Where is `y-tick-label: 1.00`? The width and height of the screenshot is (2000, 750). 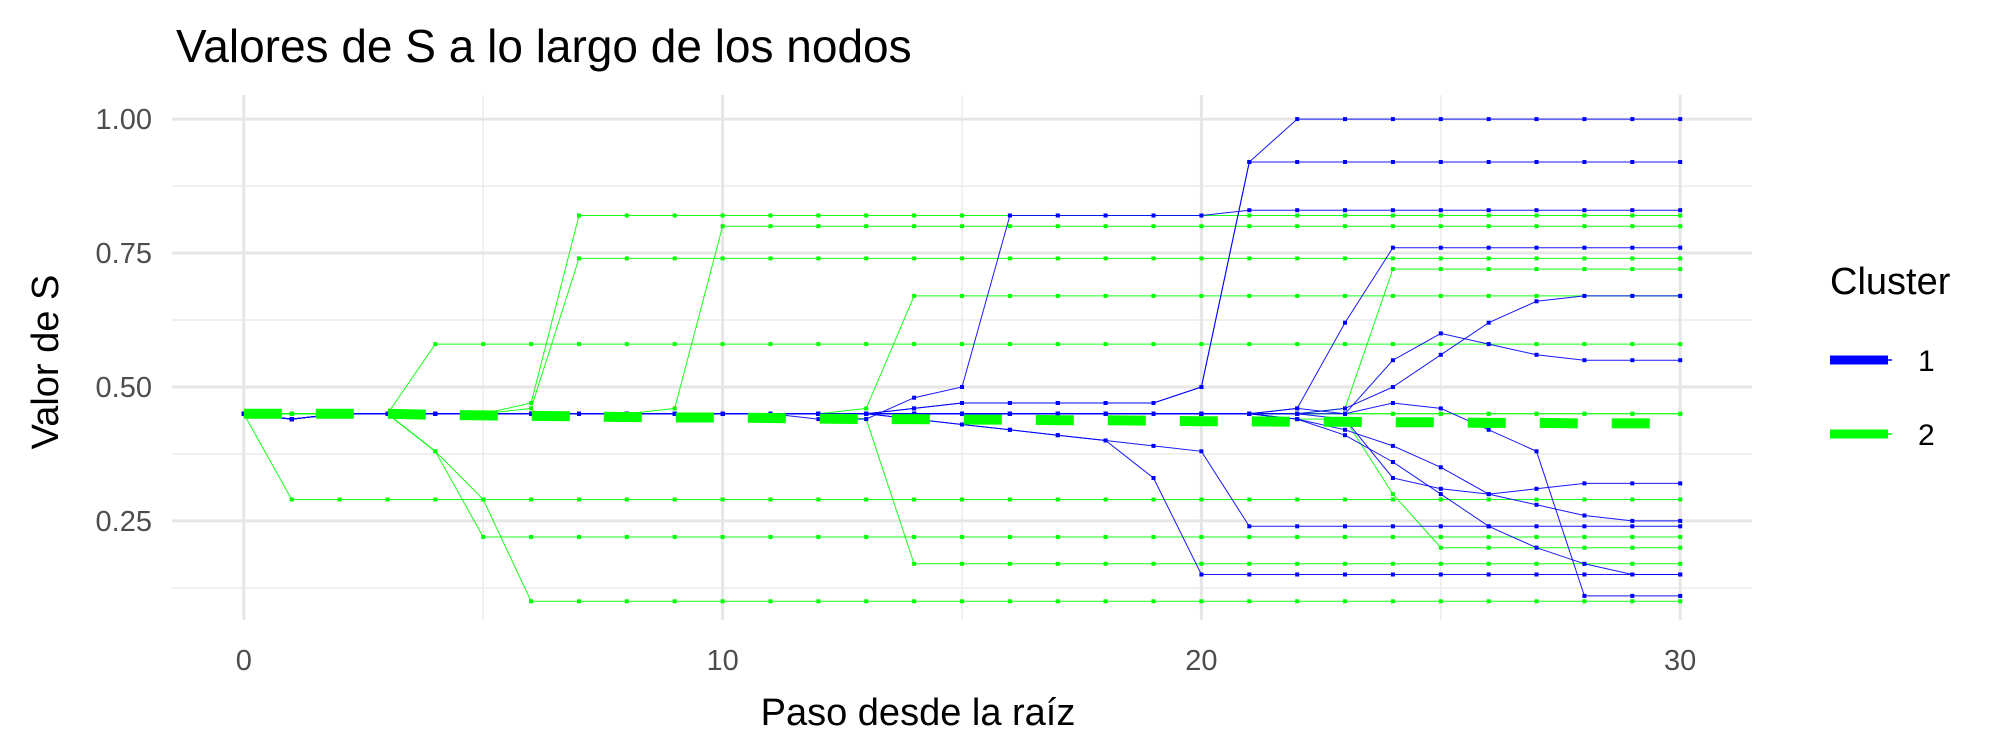 y-tick-label: 1.00 is located at coordinates (124, 120).